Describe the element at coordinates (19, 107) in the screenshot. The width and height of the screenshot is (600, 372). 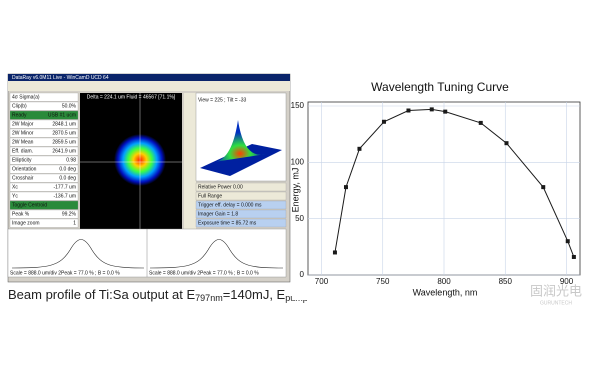
I see `row-label: Clip(b)` at that location.